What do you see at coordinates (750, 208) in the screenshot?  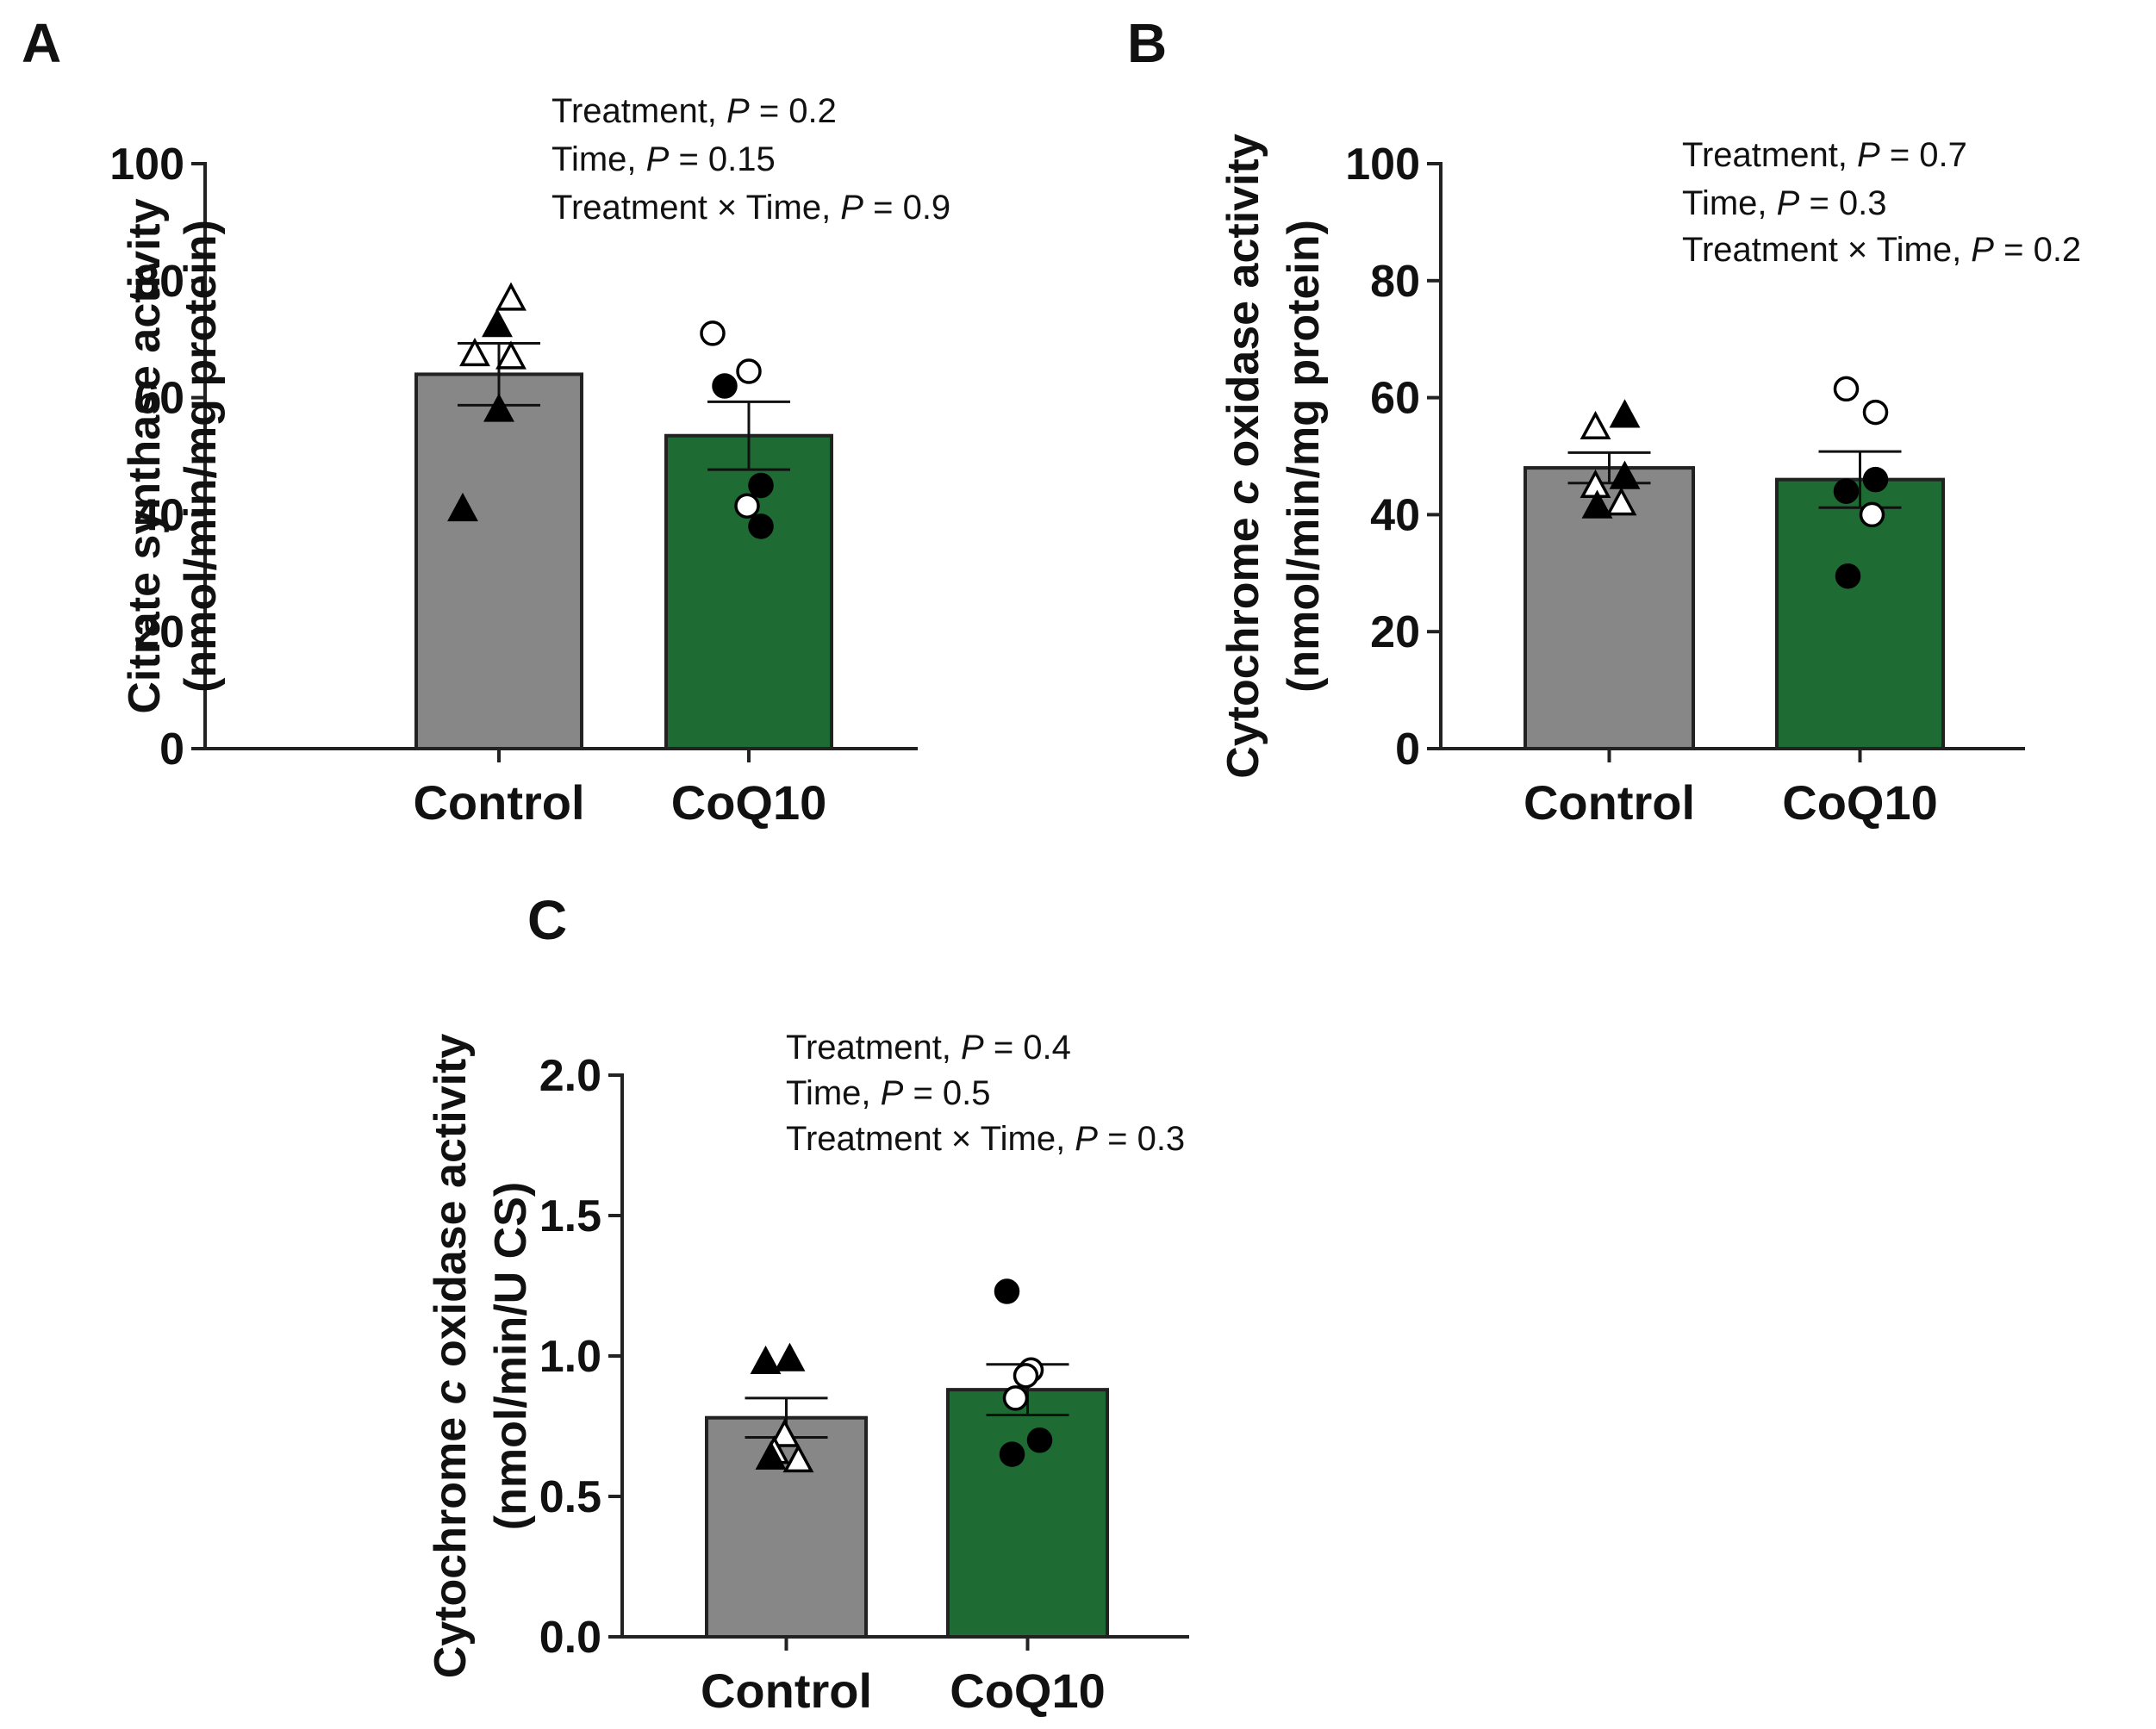 I see `stats-line: Treatment × Time, P = 0.9` at bounding box center [750, 208].